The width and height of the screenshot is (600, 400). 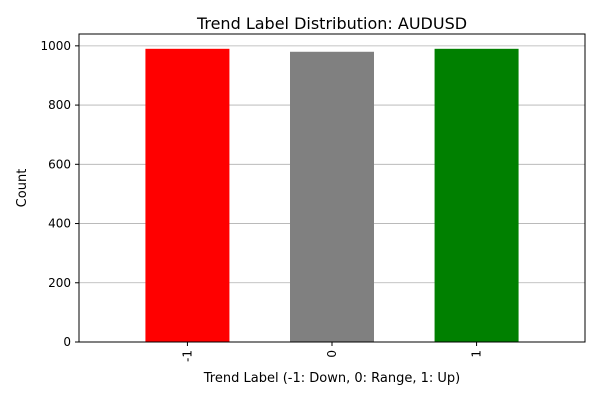 I want to click on y-tick-label-1000: 1000, so click(x=55, y=46).